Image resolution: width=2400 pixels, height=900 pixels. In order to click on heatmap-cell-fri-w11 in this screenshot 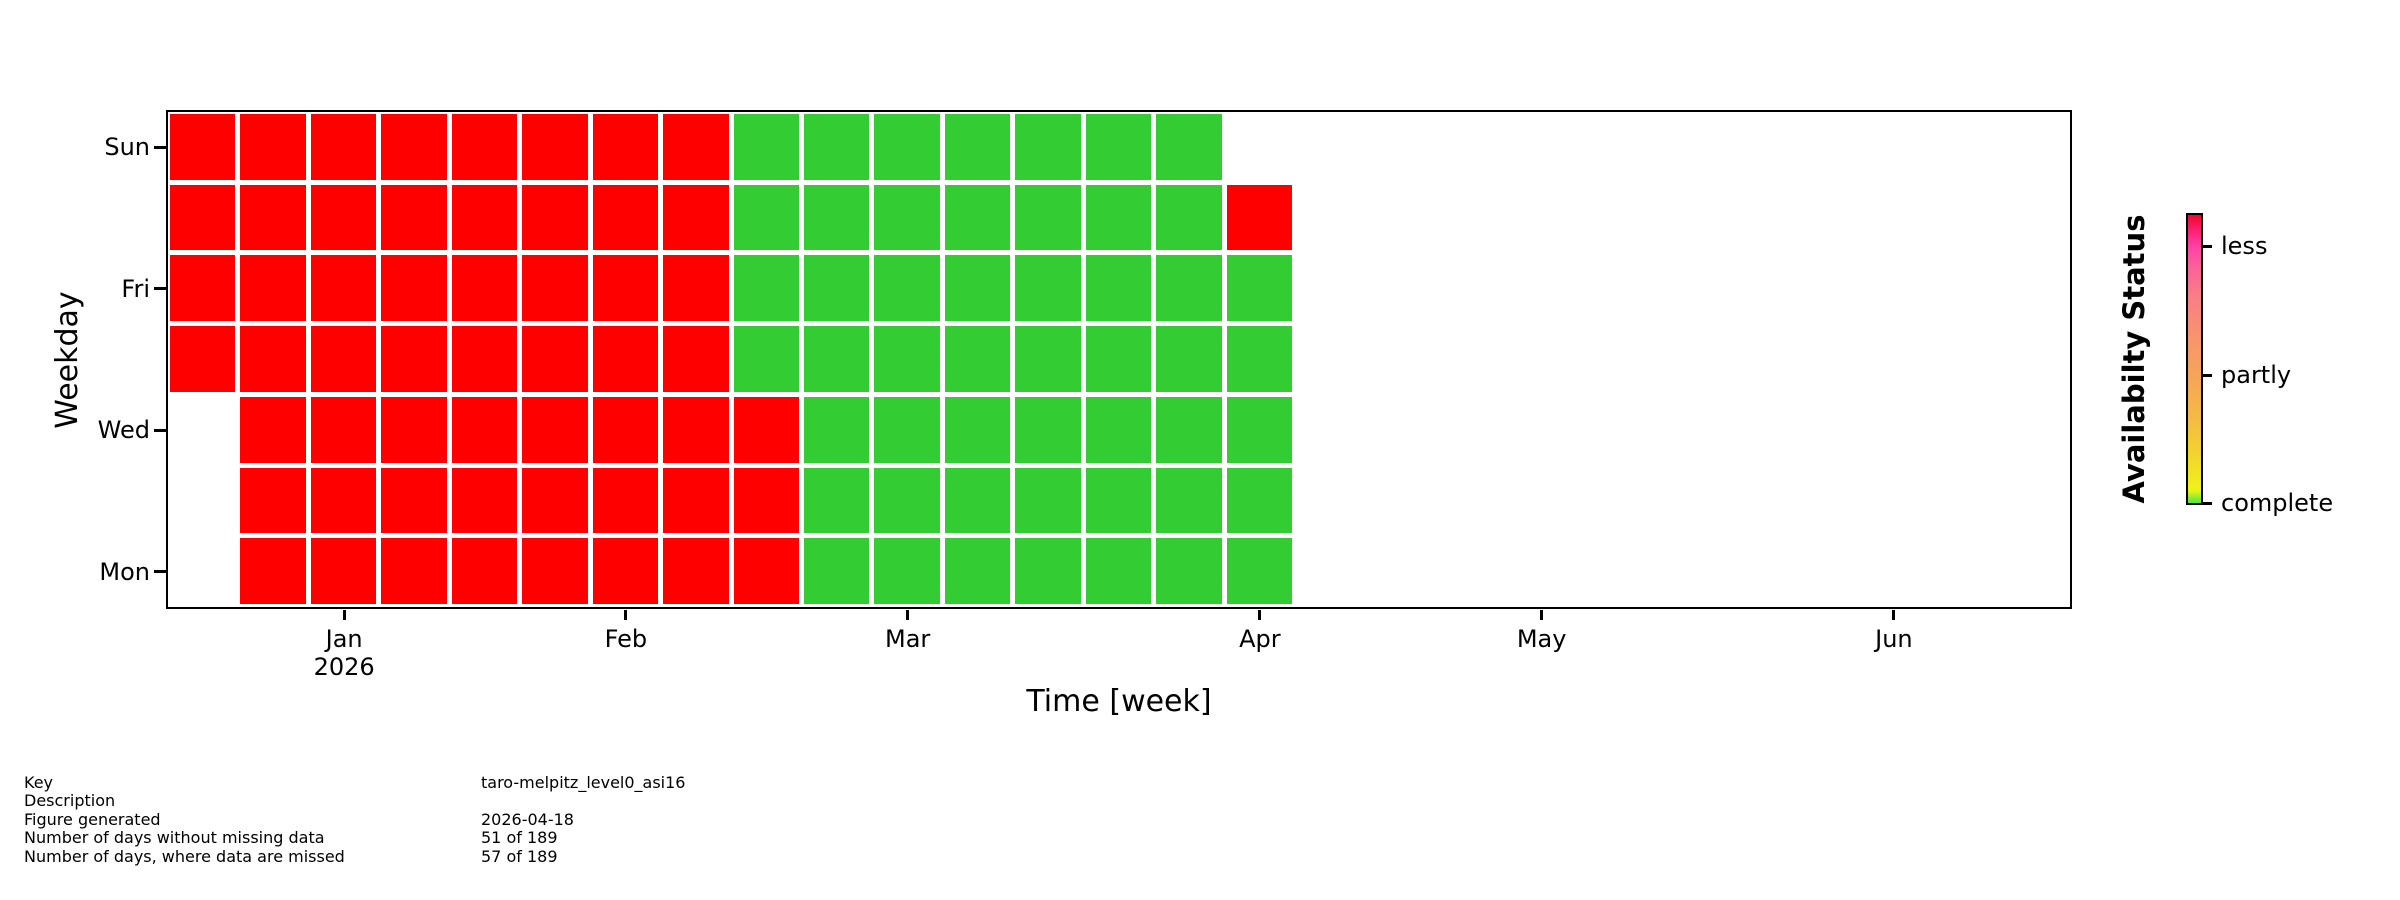, I will do `click(907, 288)`.